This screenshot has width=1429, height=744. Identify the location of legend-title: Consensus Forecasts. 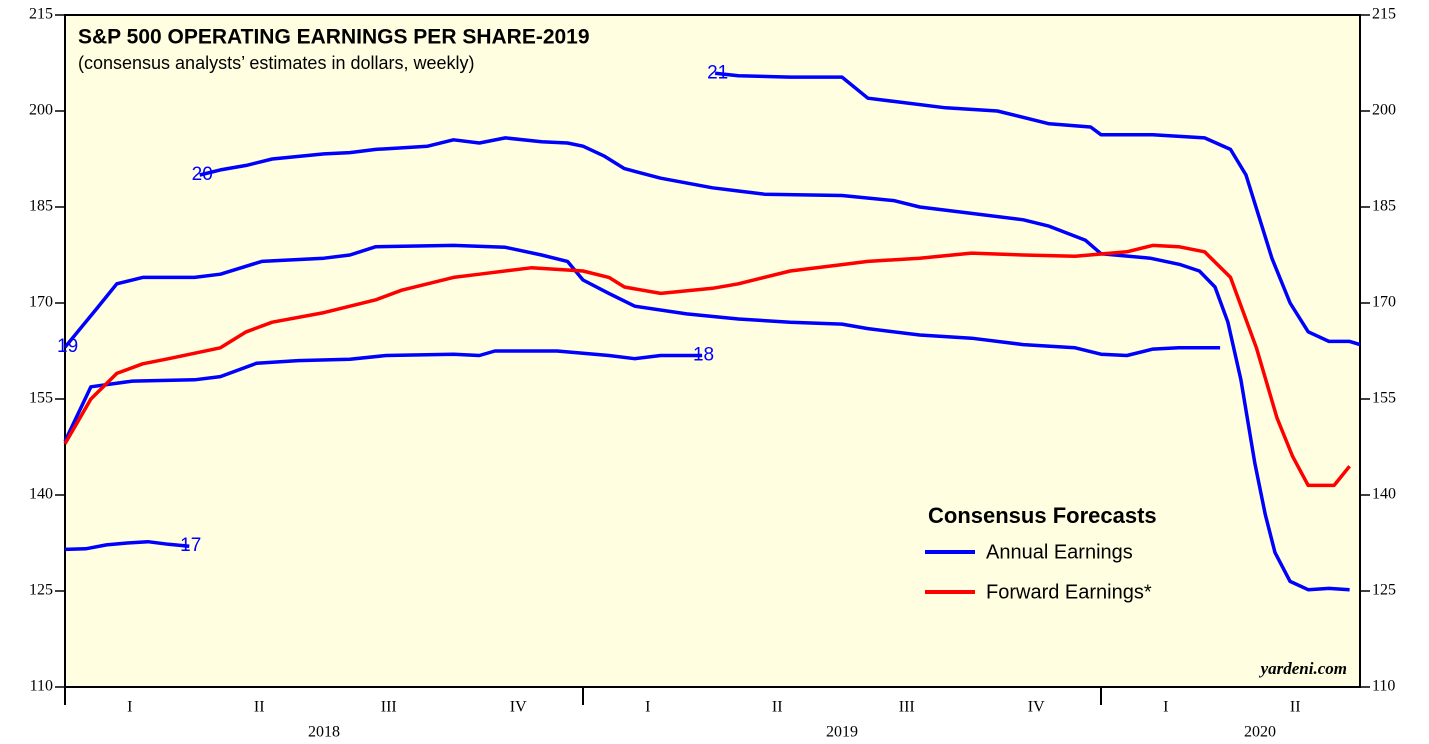
(1042, 515).